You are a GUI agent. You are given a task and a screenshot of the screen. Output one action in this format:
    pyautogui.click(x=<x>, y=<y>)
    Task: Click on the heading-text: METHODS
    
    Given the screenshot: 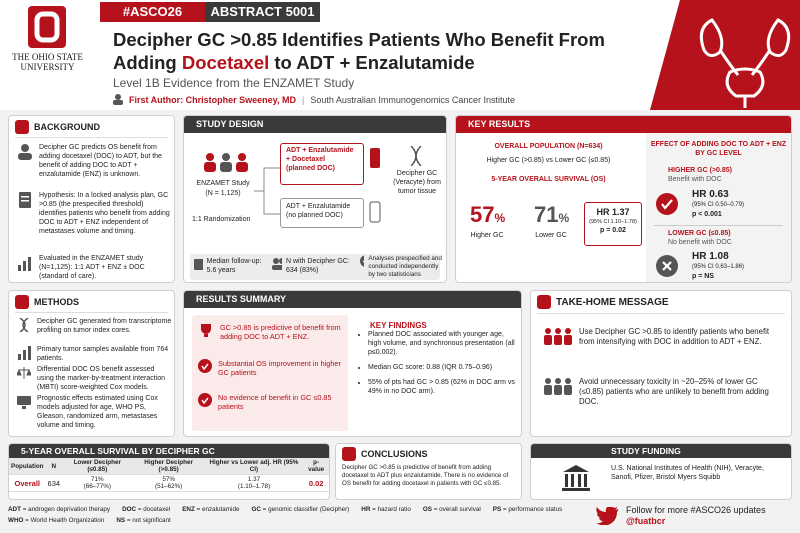 What is the action you would take?
    pyautogui.click(x=56, y=302)
    